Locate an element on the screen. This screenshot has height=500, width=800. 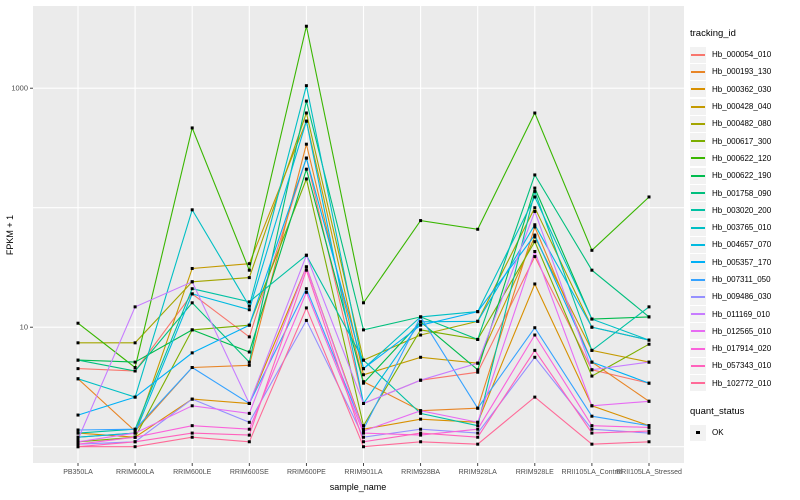
legend-item: Hb_057343_010 is located at coordinates (744, 365).